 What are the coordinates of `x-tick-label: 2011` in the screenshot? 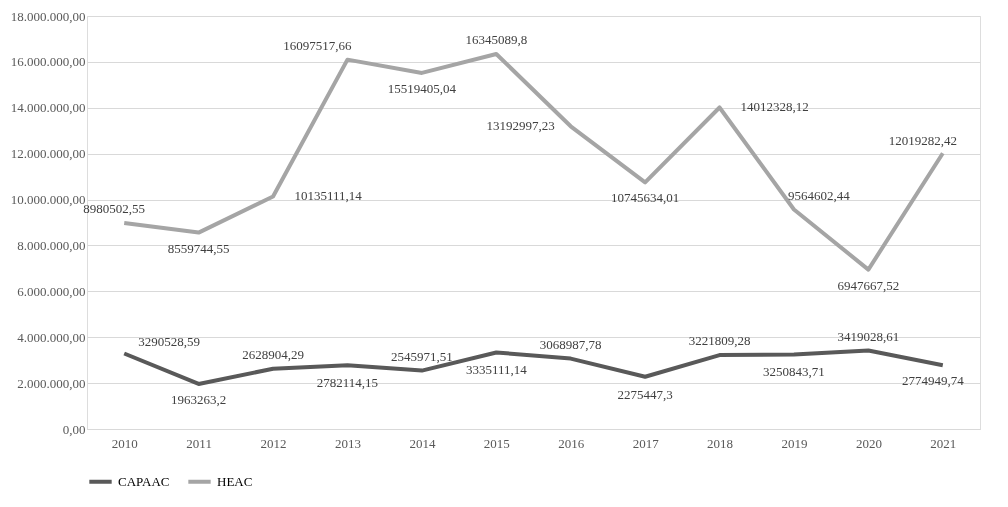 It's located at (199, 443).